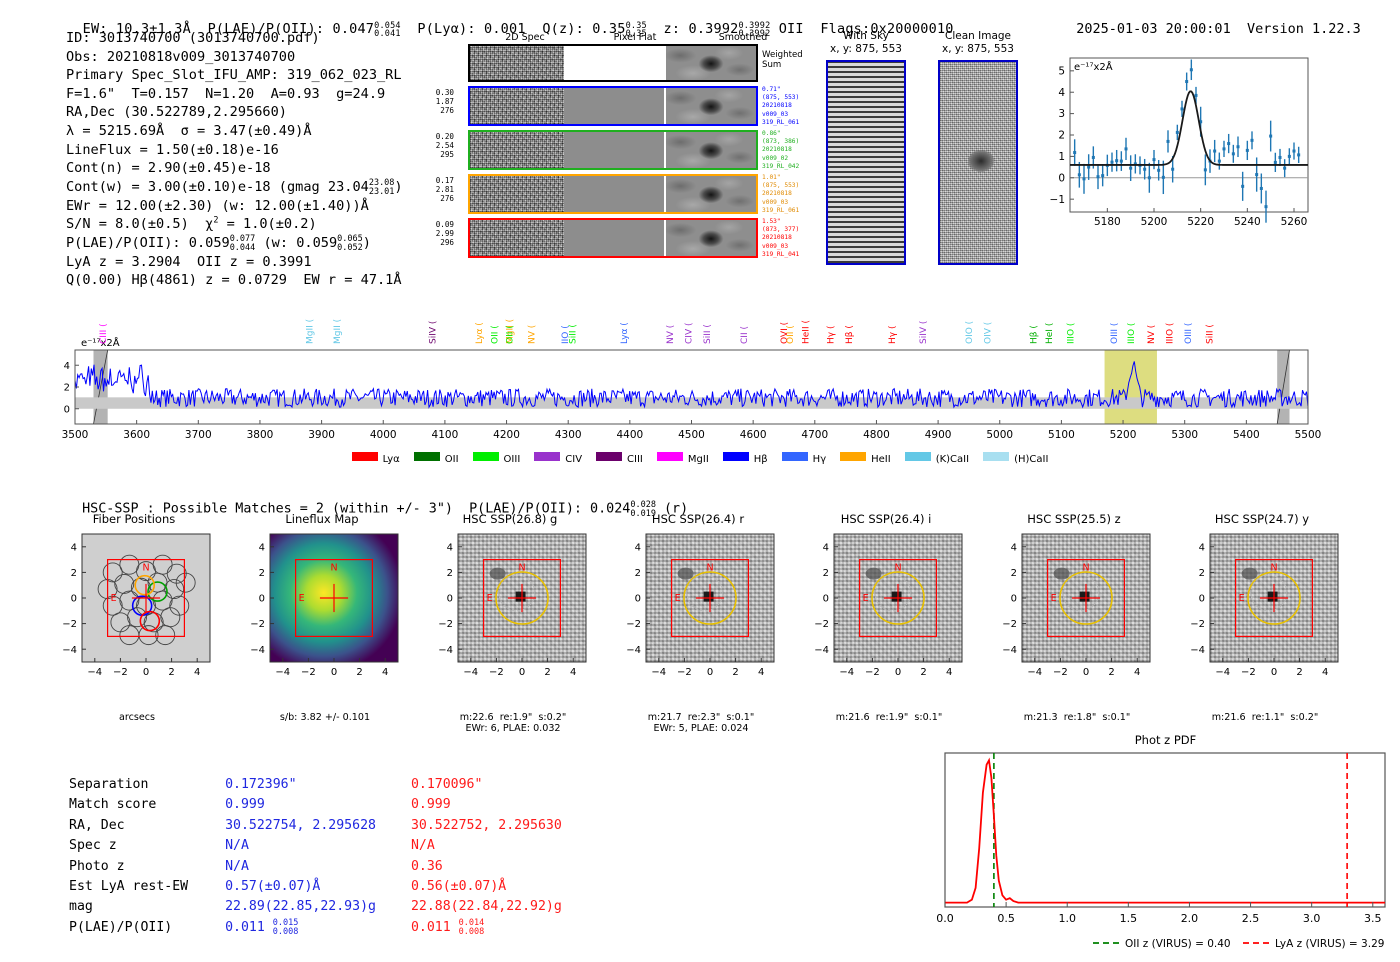 The width and height of the screenshot is (1400, 962). What do you see at coordinates (444, 190) in the screenshot?
I see `spec2d-row-2-numbers: 0.17 2.81 276` at bounding box center [444, 190].